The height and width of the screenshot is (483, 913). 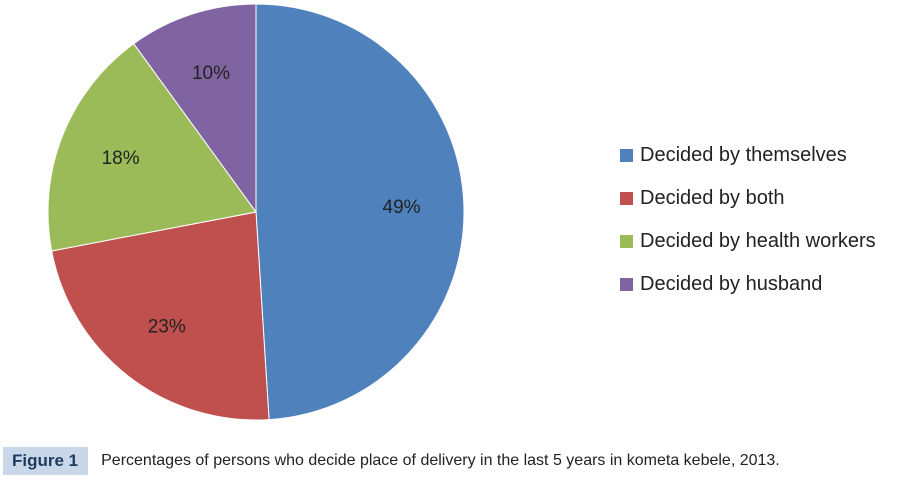 I want to click on legend-item-decided-by-health-workers: Decided by health workers, so click(x=748, y=241).